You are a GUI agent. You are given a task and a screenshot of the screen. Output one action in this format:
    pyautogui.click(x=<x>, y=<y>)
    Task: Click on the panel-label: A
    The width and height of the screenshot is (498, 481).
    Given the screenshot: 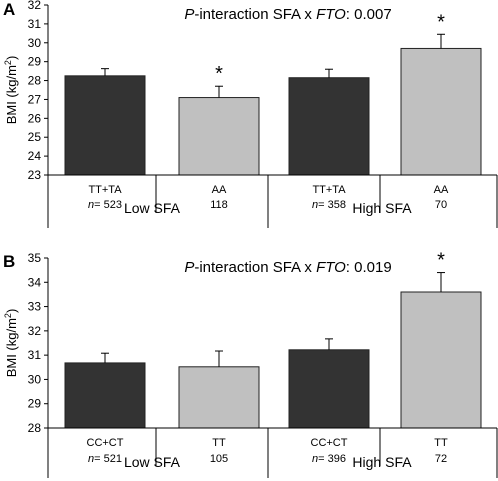 What is the action you would take?
    pyautogui.click(x=9, y=9)
    